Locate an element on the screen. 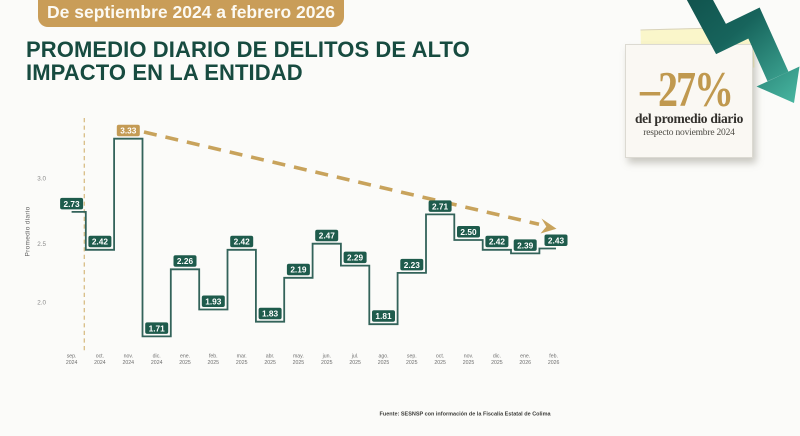  svg-text: 2.29 is located at coordinates (355, 258).